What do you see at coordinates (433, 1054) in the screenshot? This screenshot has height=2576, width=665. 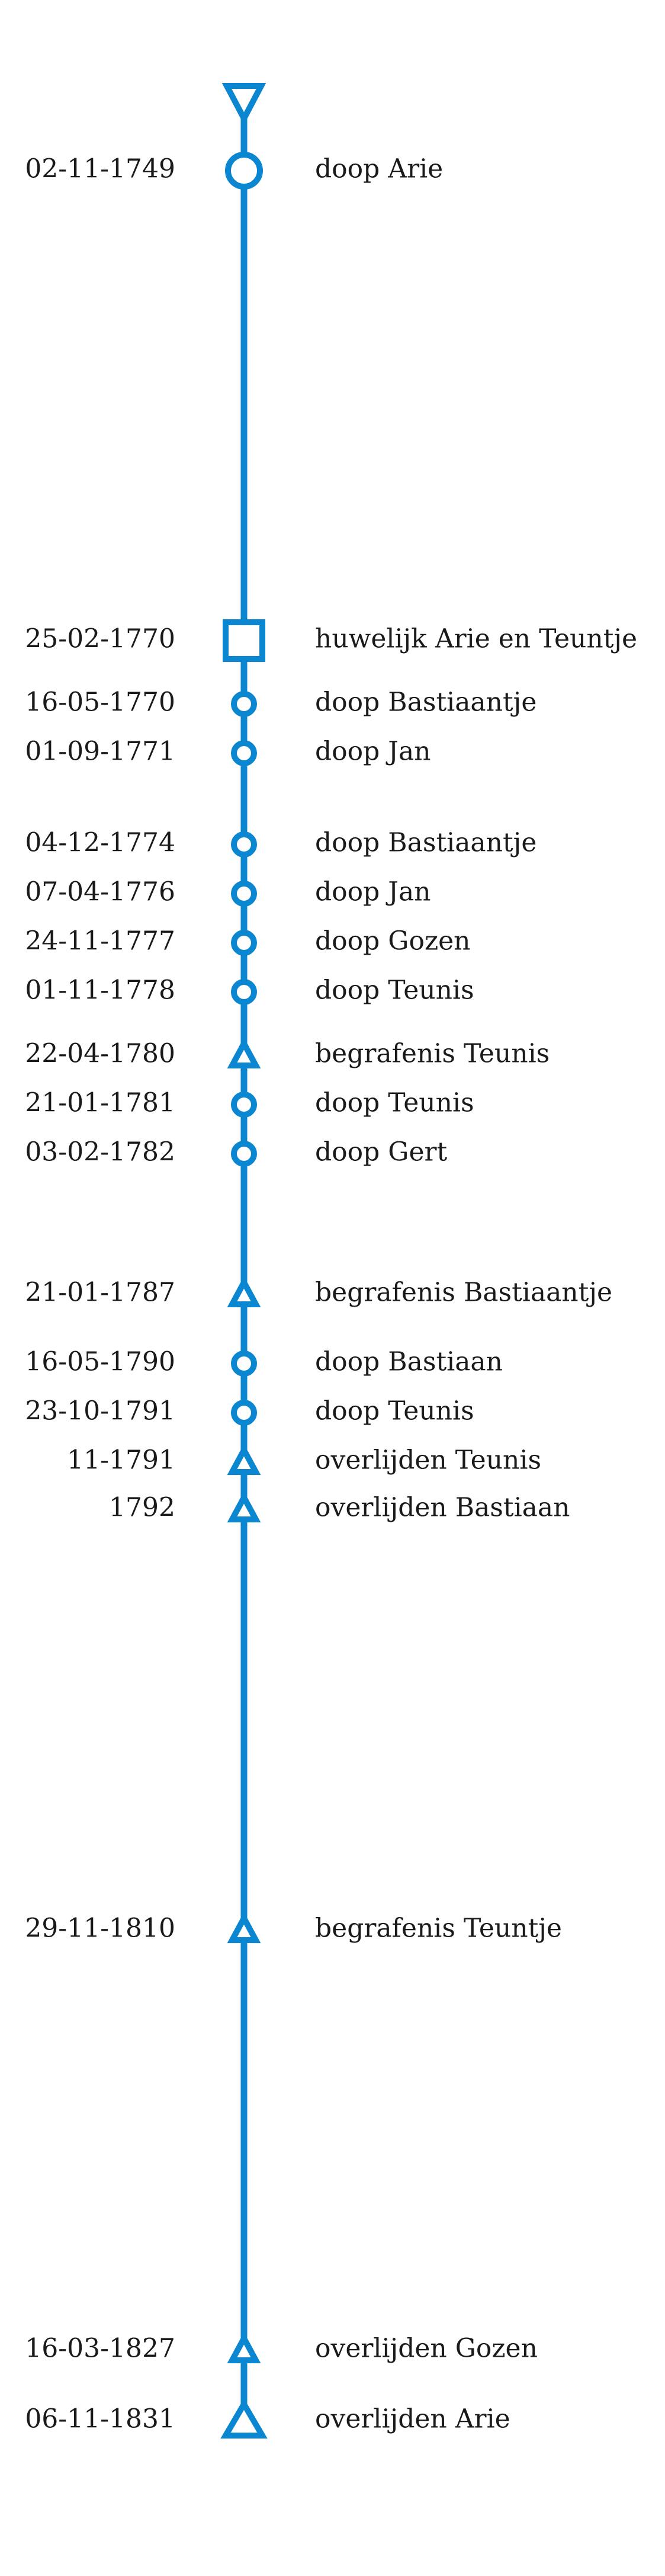 I see `event-label: begrafenis Teunis` at bounding box center [433, 1054].